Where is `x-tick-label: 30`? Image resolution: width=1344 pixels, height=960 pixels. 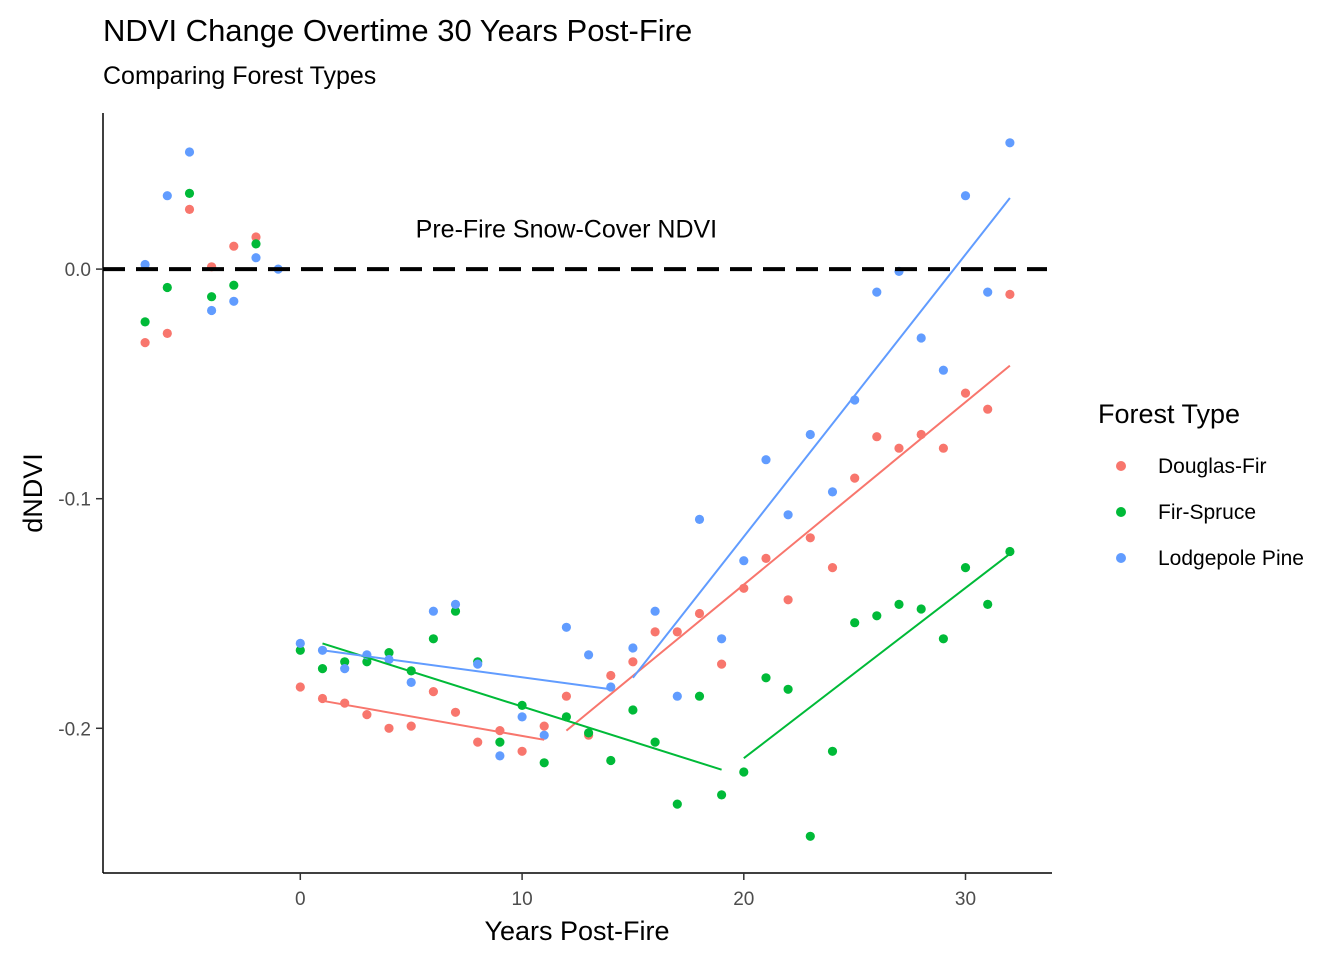 x-tick-label: 30 is located at coordinates (965, 899).